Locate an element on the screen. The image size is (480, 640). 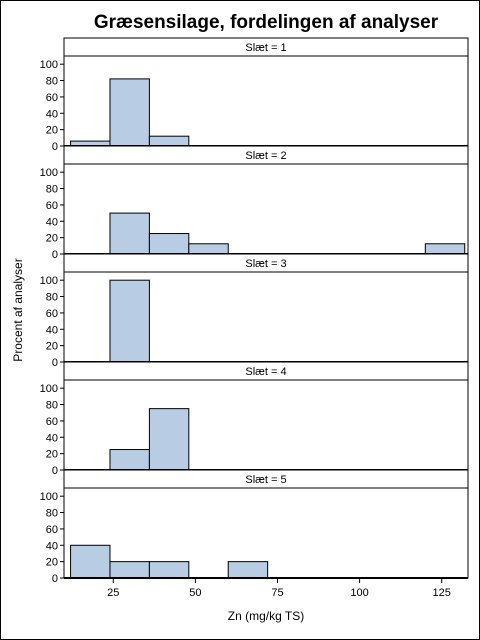
x-tick-label: 75 is located at coordinates (277, 593).